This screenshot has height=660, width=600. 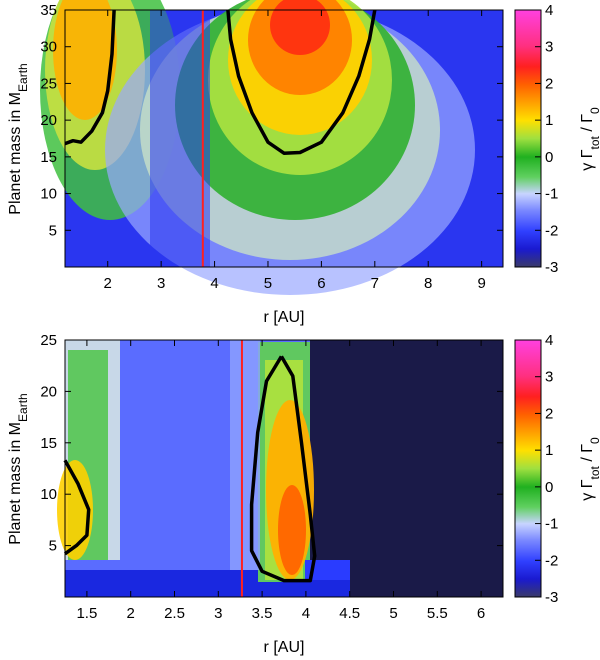 I want to click on x-tick-label: 7, so click(x=375, y=283).